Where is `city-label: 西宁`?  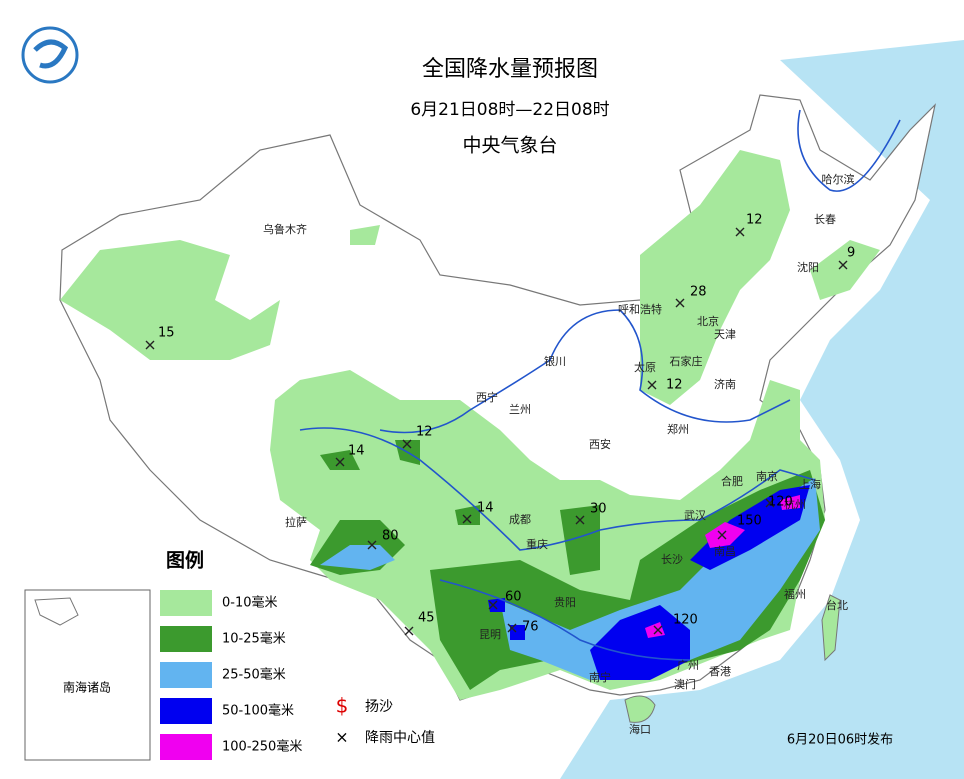 city-label: 西宁 is located at coordinates (487, 397).